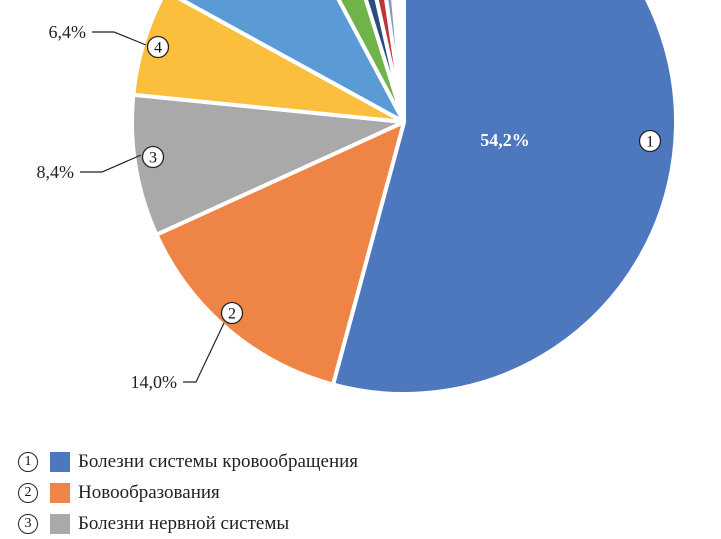 Image resolution: width=721 pixels, height=539 pixels. Describe the element at coordinates (68, 32) in the screenshot. I see `slice-value-label: 6,4%` at that location.